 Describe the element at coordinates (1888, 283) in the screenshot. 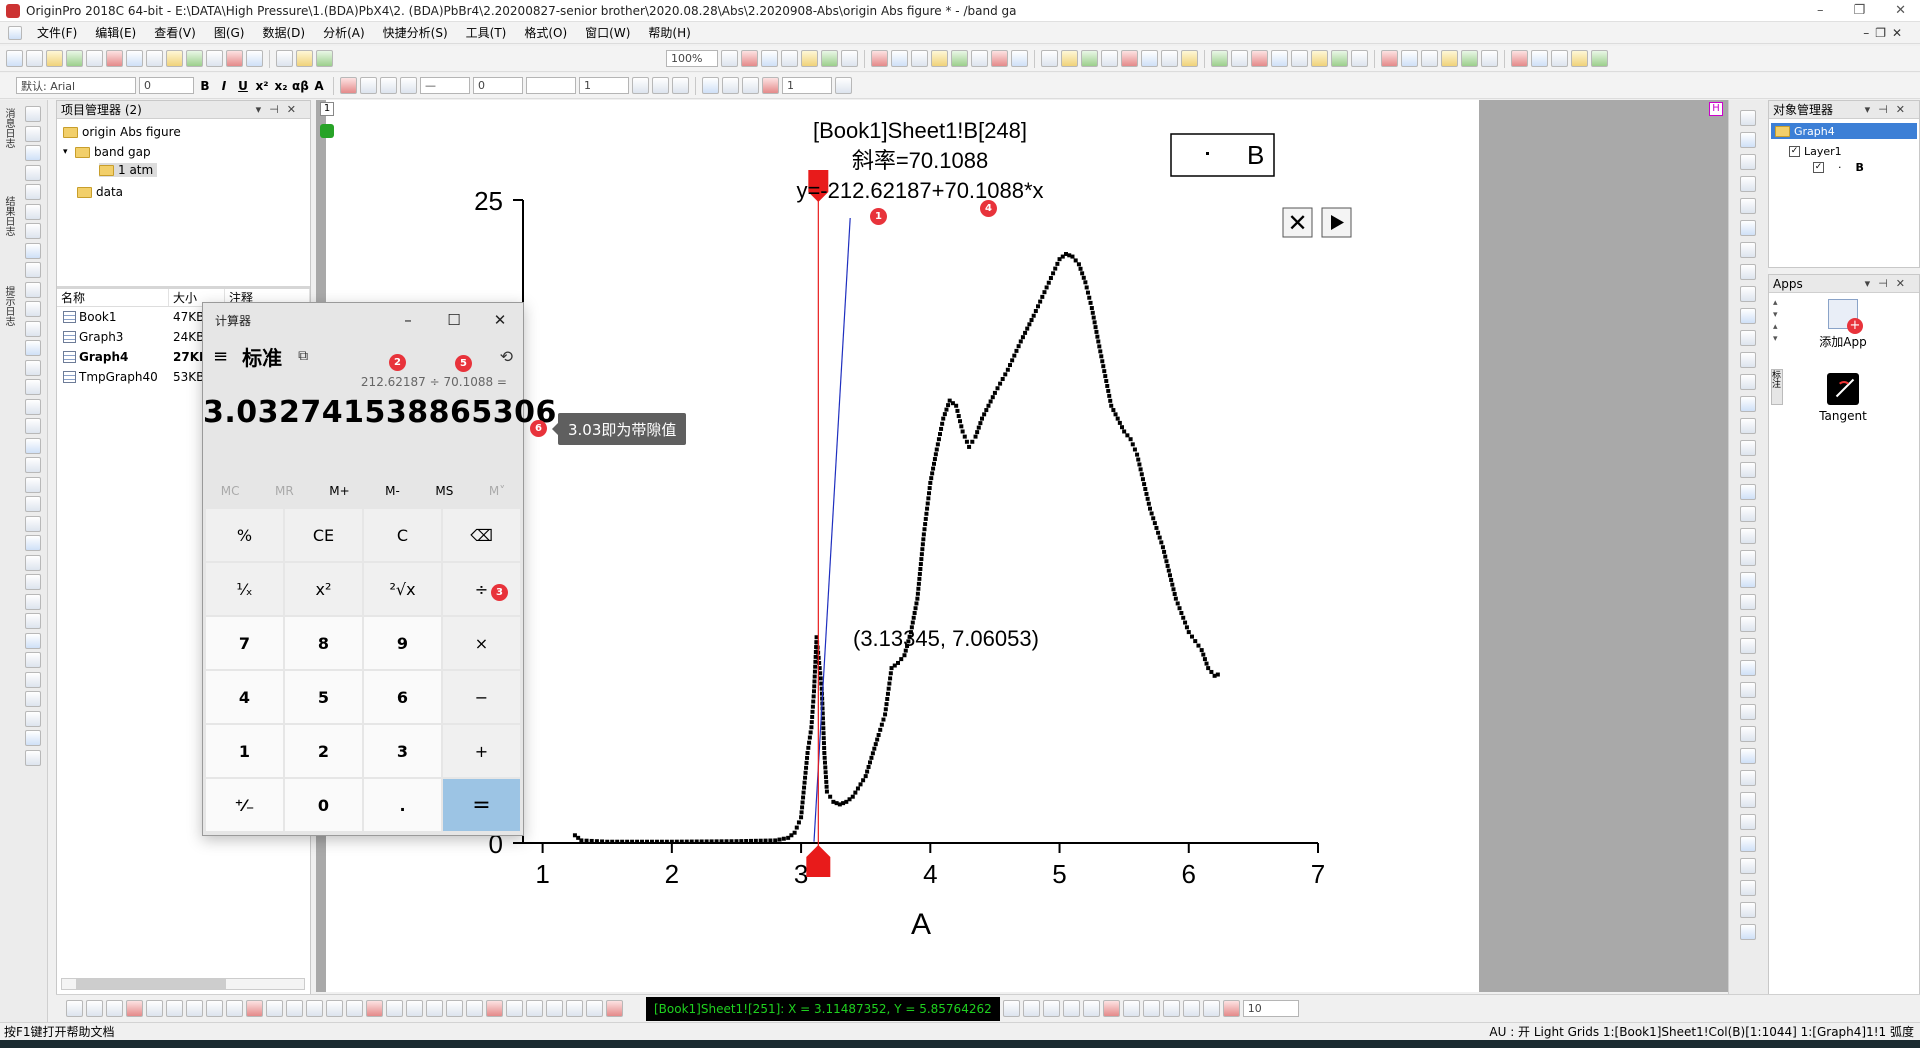

I see `panel-controls: ▾⊣✕` at that location.